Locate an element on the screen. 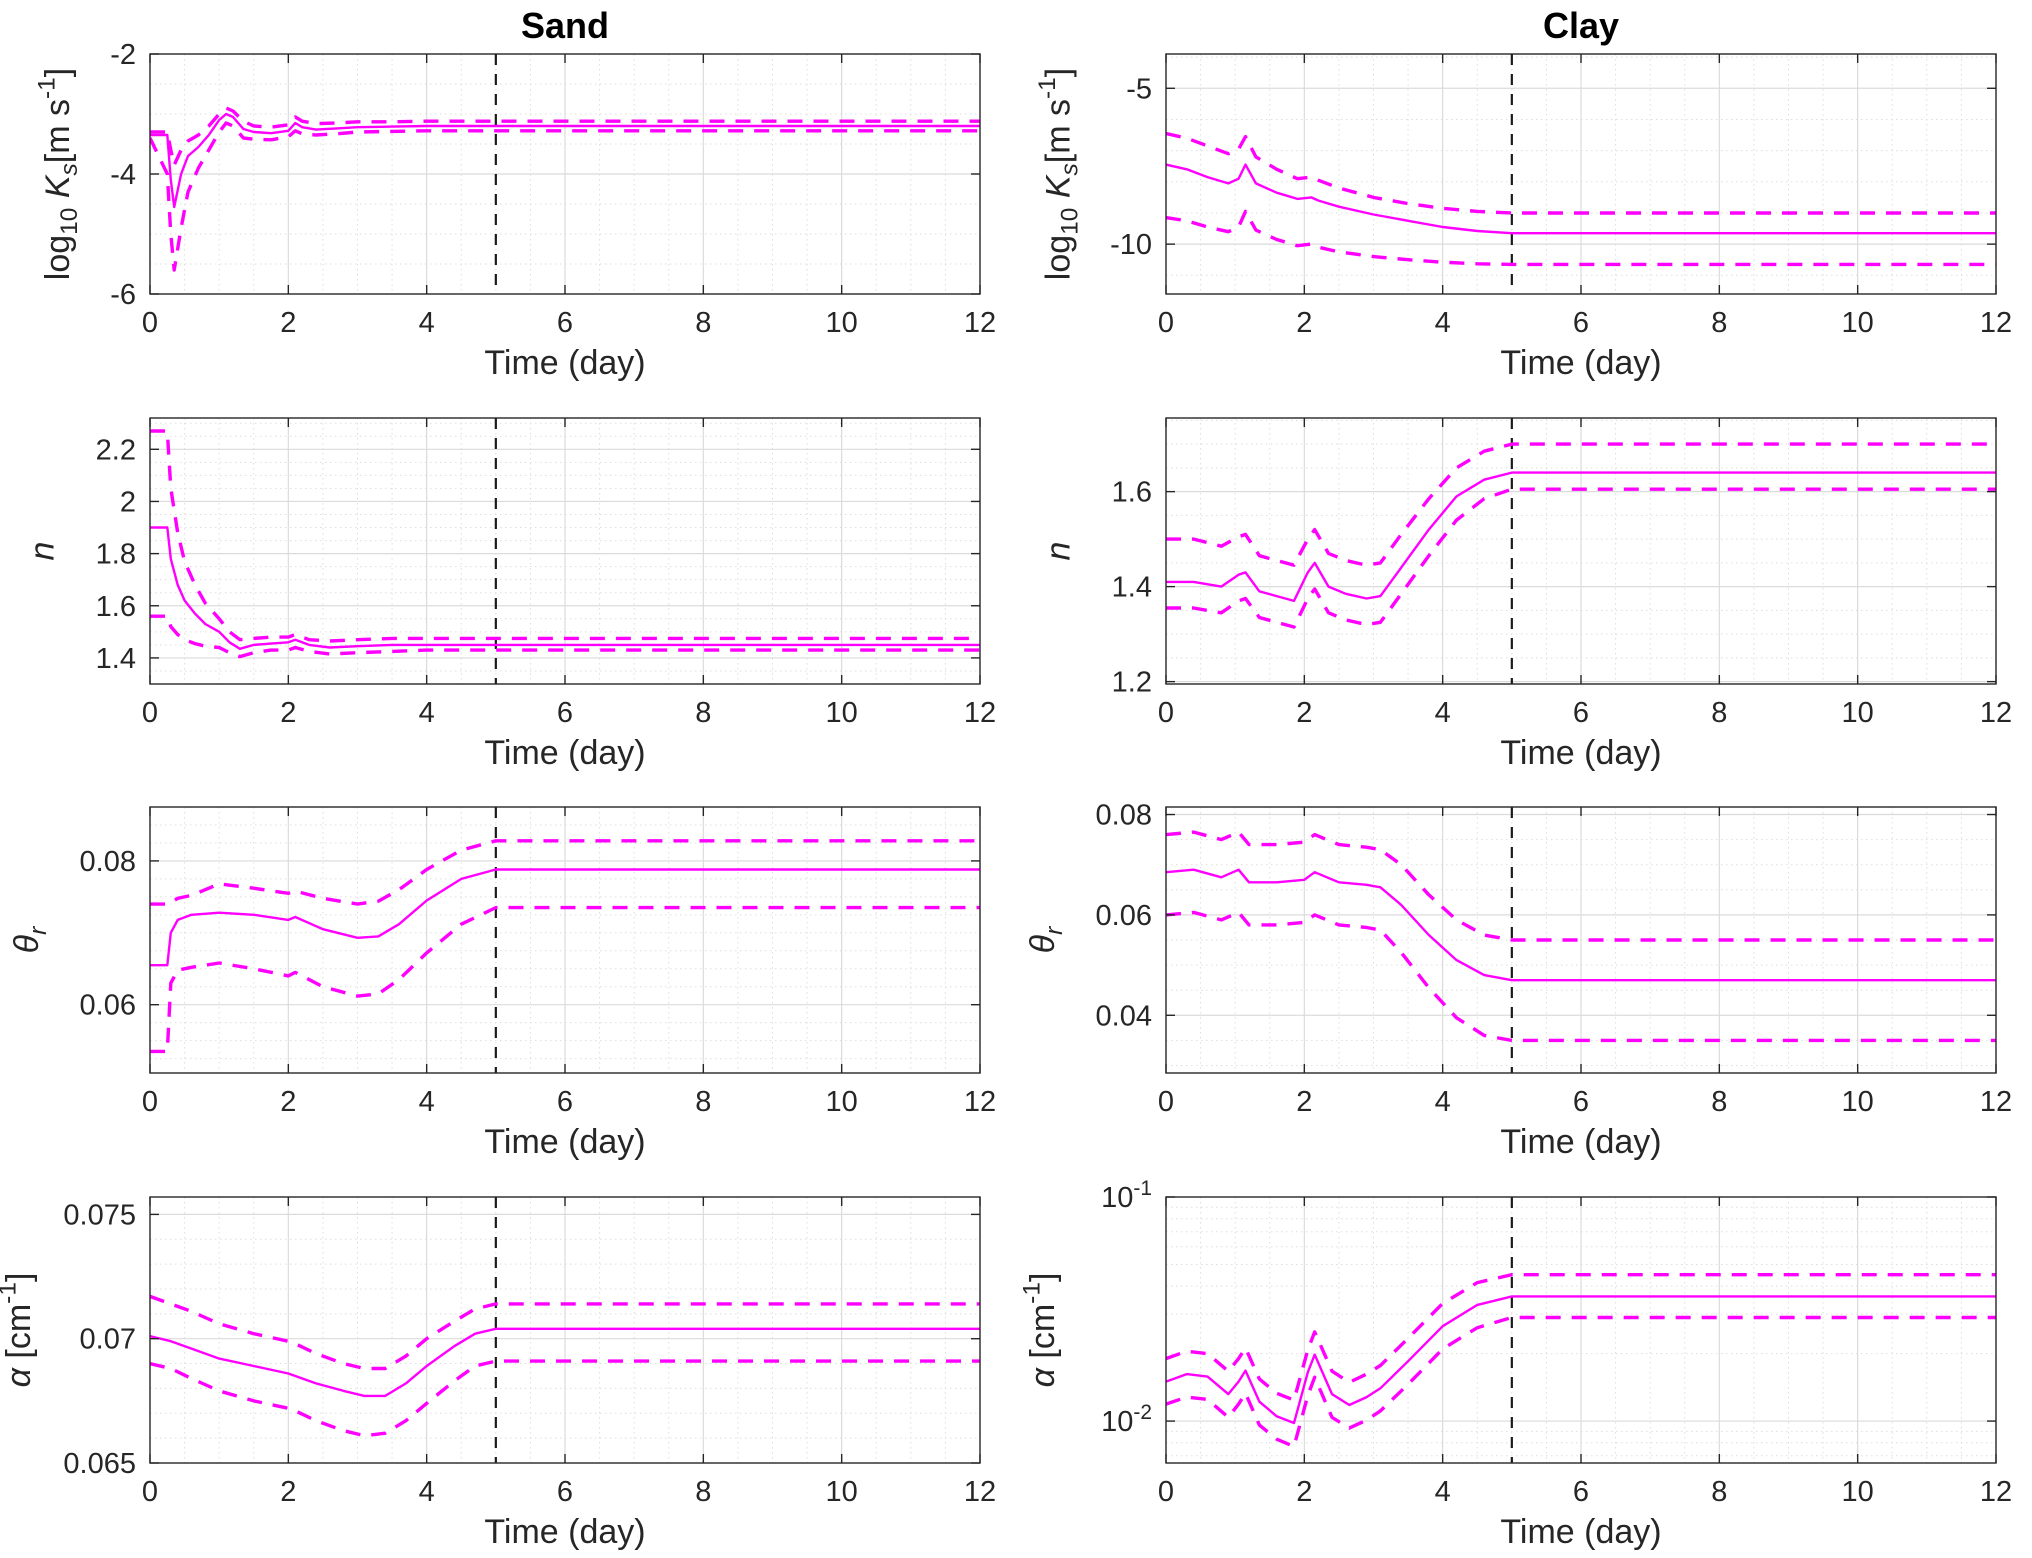 This screenshot has height=1558, width=2032. sand-theta-r-lower-bound-line is located at coordinates (565, 979).